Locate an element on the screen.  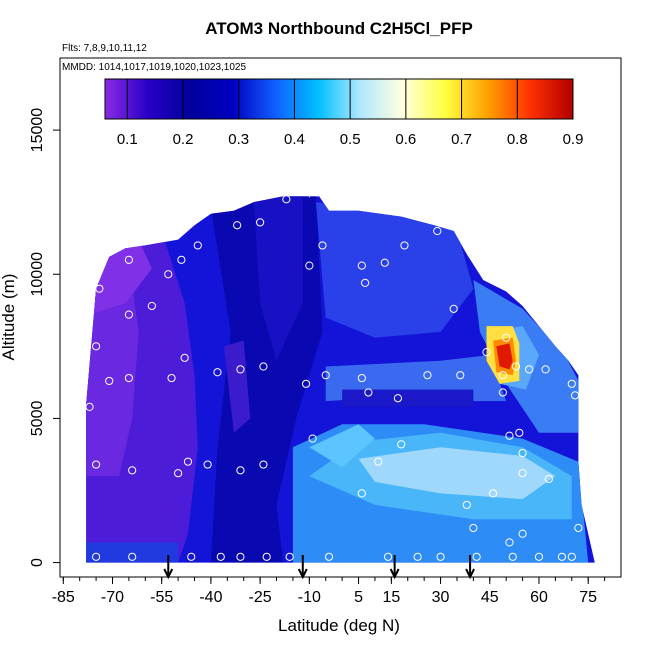
y-tick-label: 15000 is located at coordinates (37, 130).